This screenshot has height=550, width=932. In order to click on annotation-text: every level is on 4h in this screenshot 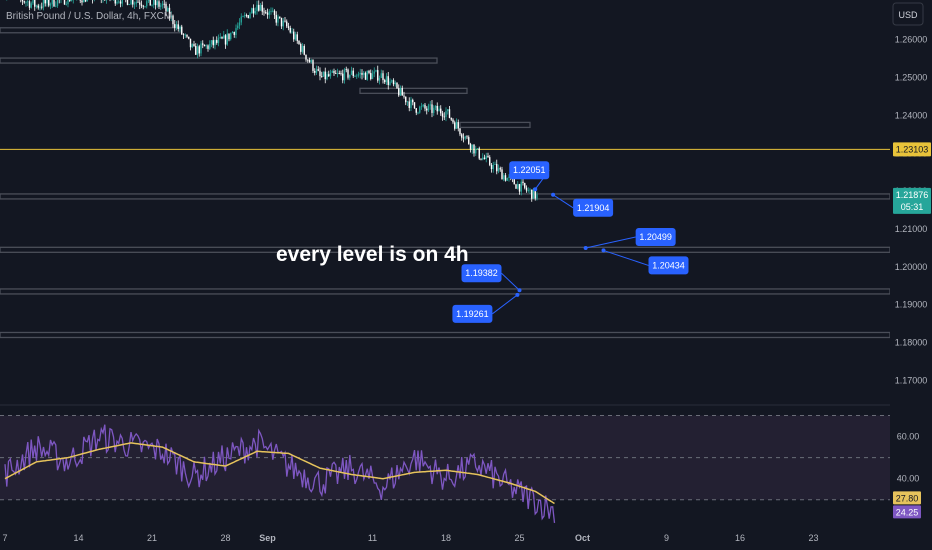, I will do `click(372, 254)`.